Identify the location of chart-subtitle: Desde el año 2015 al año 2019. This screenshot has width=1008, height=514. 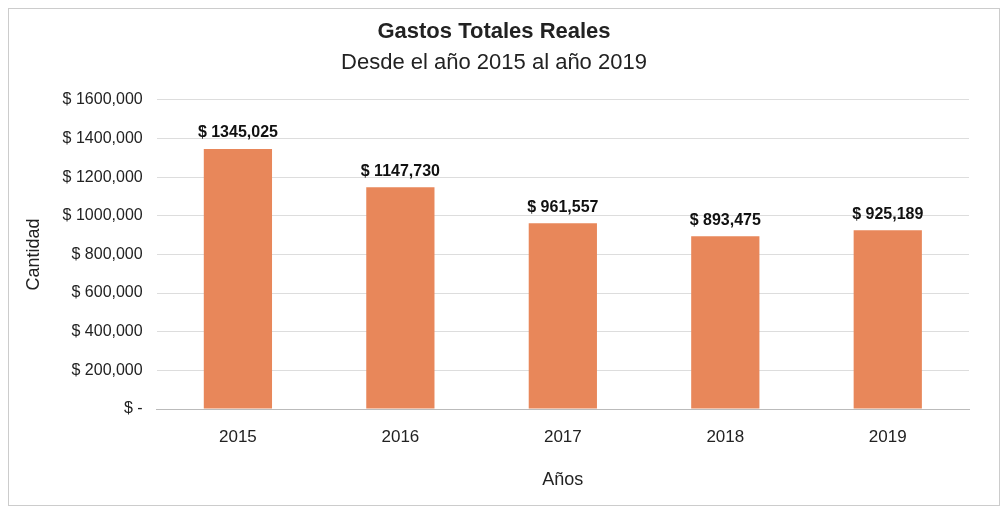
(494, 61).